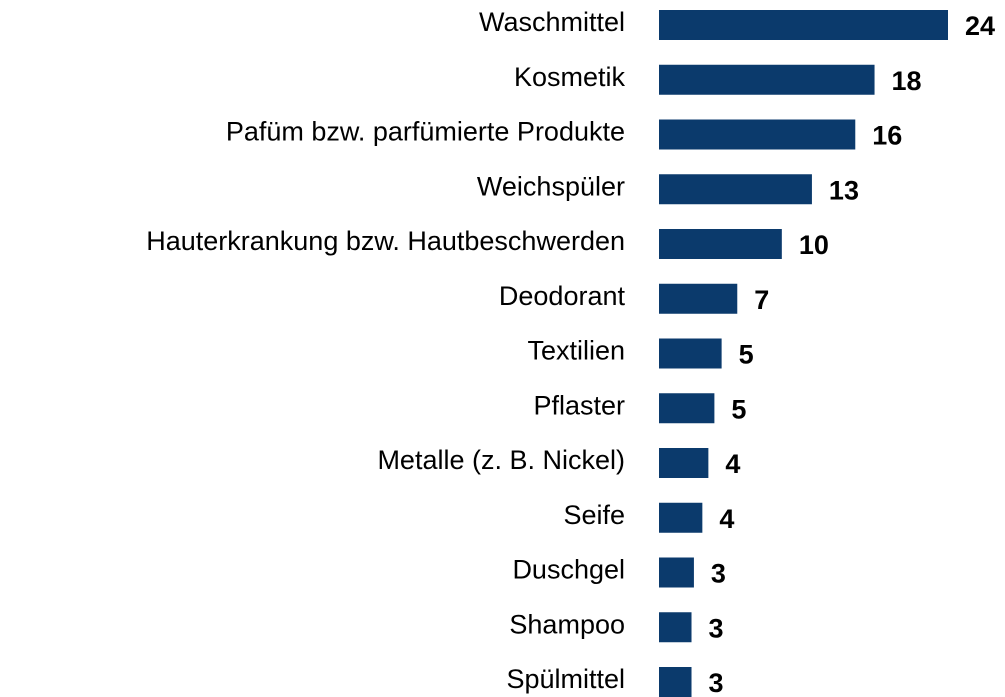 This screenshot has height=697, width=1005. I want to click on category-label: Spülmittel, so click(565, 679).